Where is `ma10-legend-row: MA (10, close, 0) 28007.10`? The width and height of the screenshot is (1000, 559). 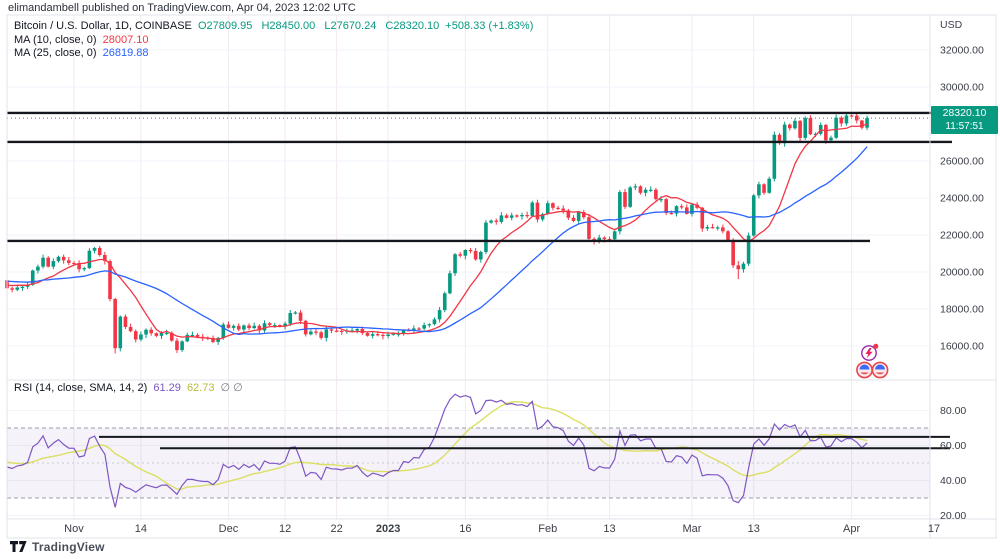
ma10-legend-row: MA (10, close, 0) 28007.10 is located at coordinates (273, 40).